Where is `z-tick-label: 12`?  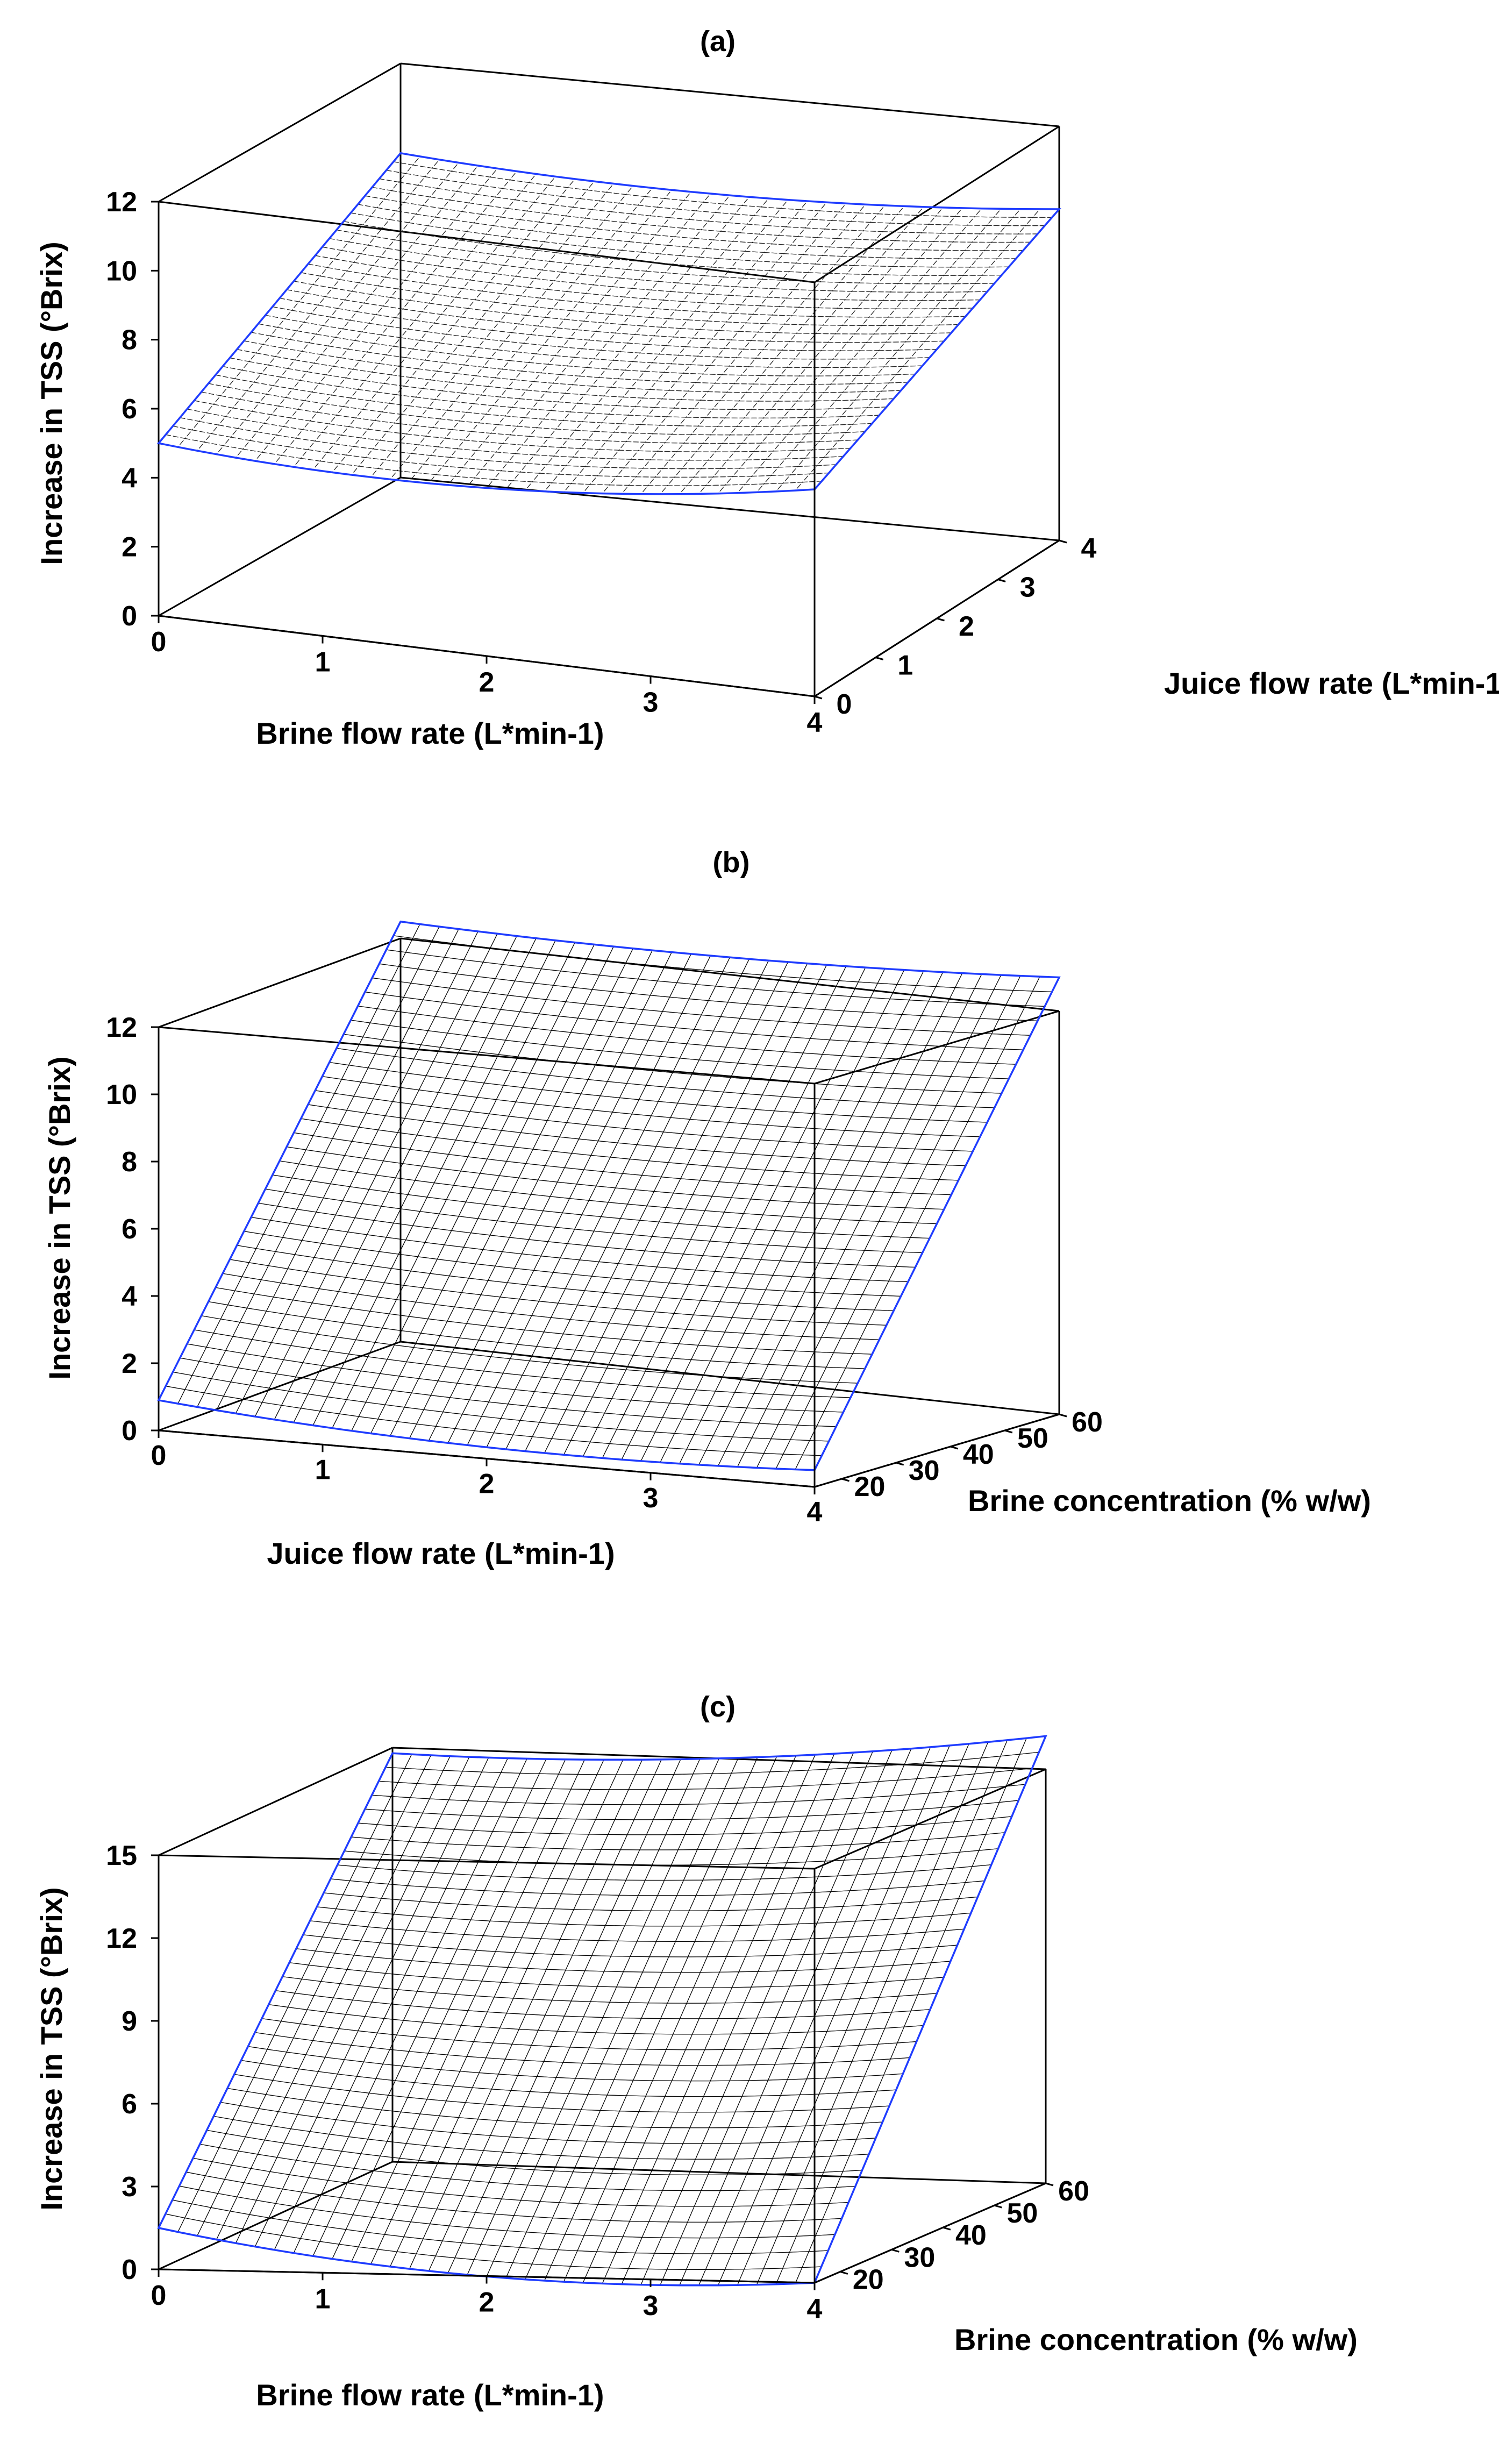 z-tick-label: 12 is located at coordinates (122, 1938).